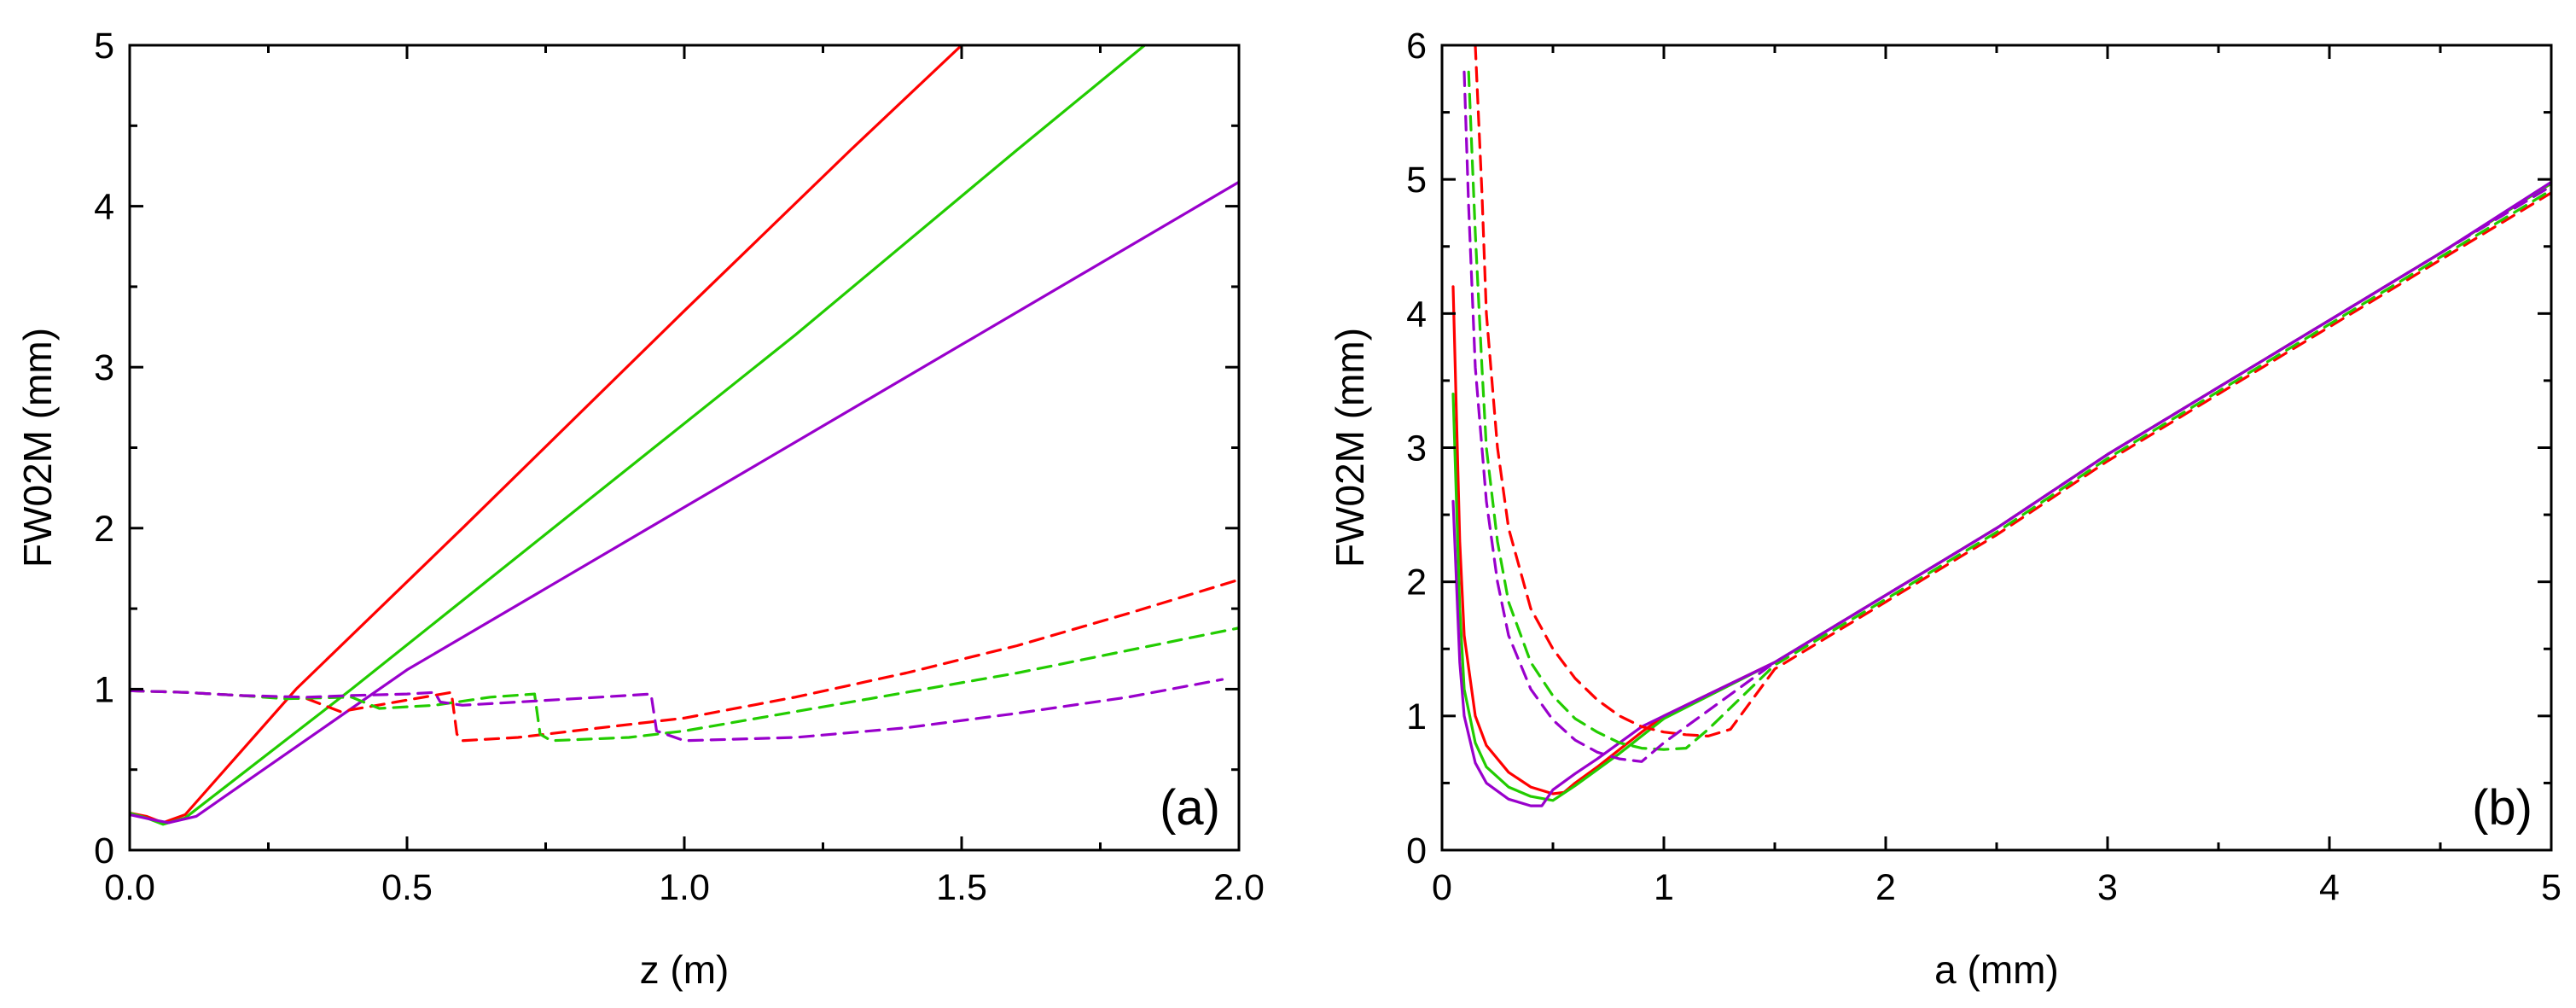  What do you see at coordinates (1442, 888) in the screenshot?
I see `b-x-tick-label: 0` at bounding box center [1442, 888].